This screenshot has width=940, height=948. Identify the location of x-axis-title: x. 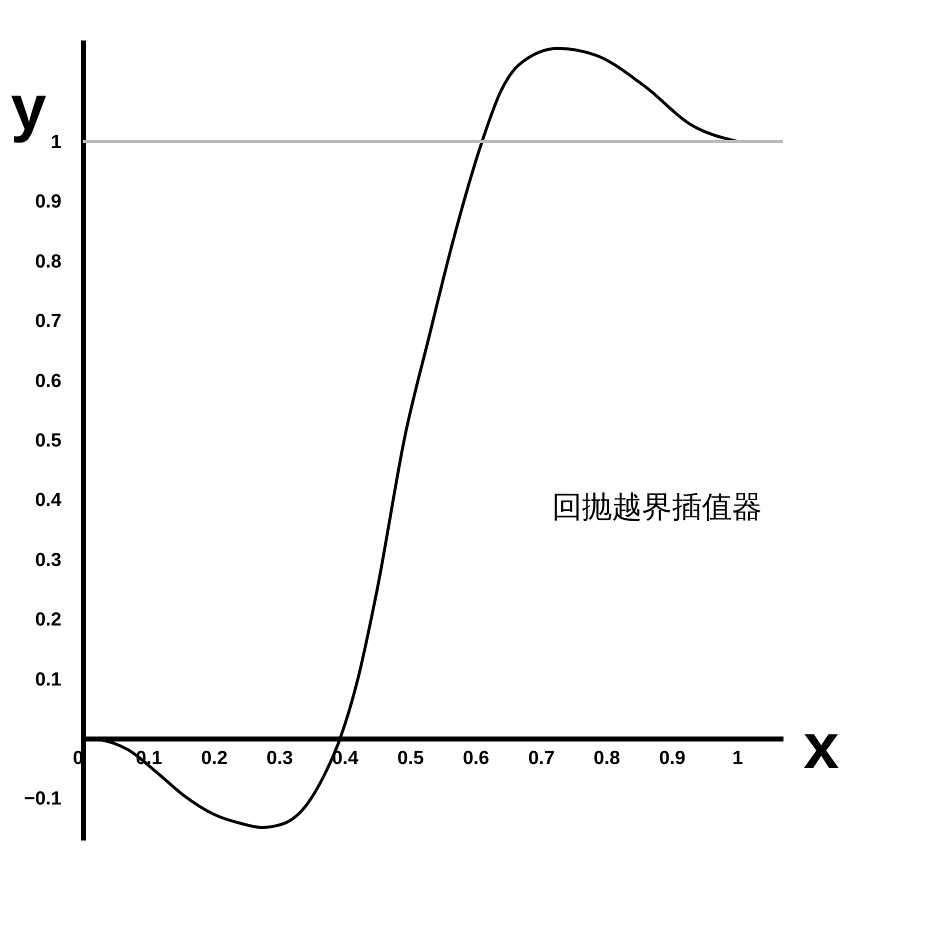
(822, 746).